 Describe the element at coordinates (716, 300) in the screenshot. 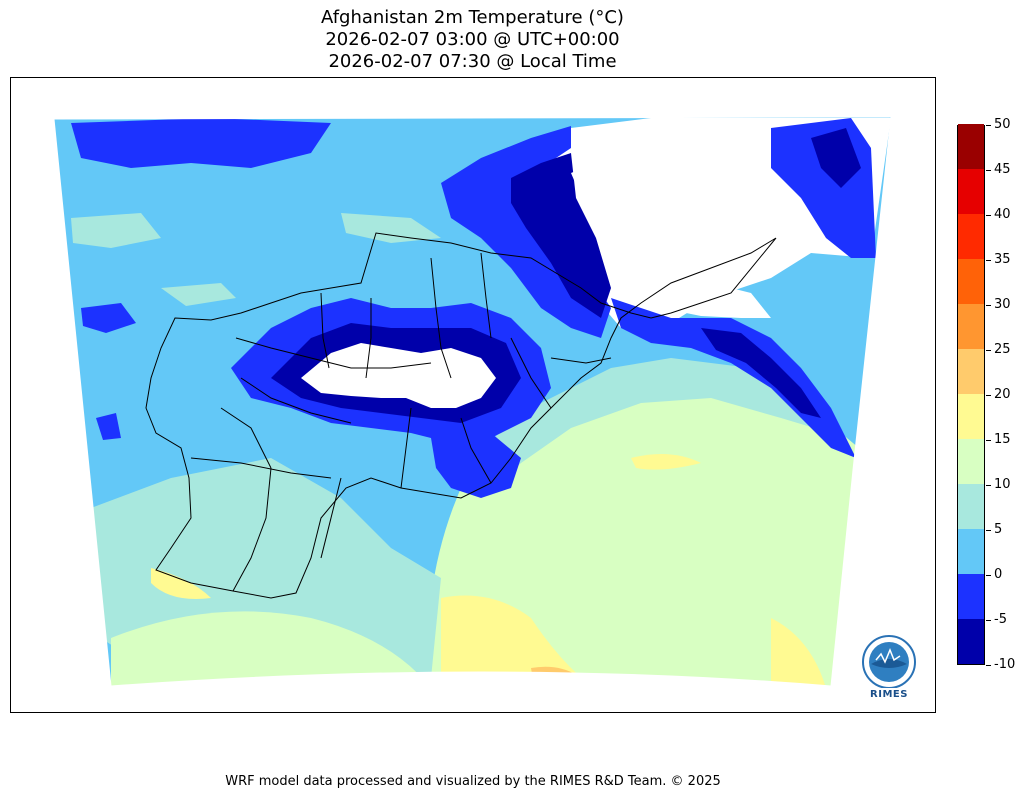

I see `temp-band-below-minus10-east-ridge` at that location.